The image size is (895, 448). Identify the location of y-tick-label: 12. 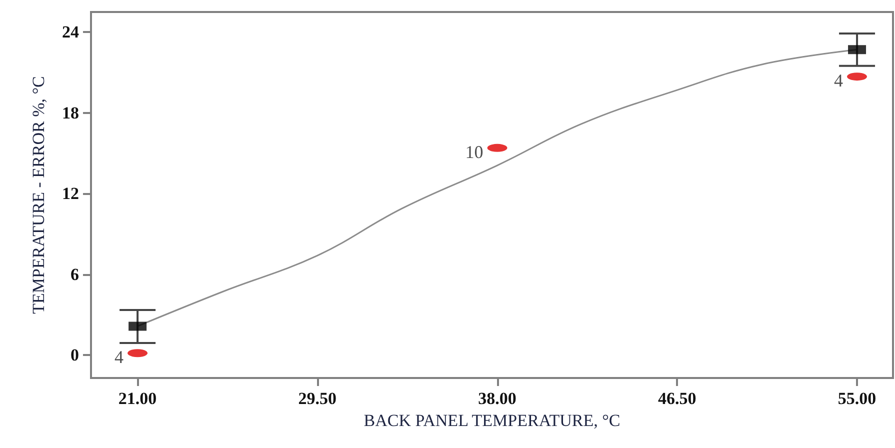
(70, 194).